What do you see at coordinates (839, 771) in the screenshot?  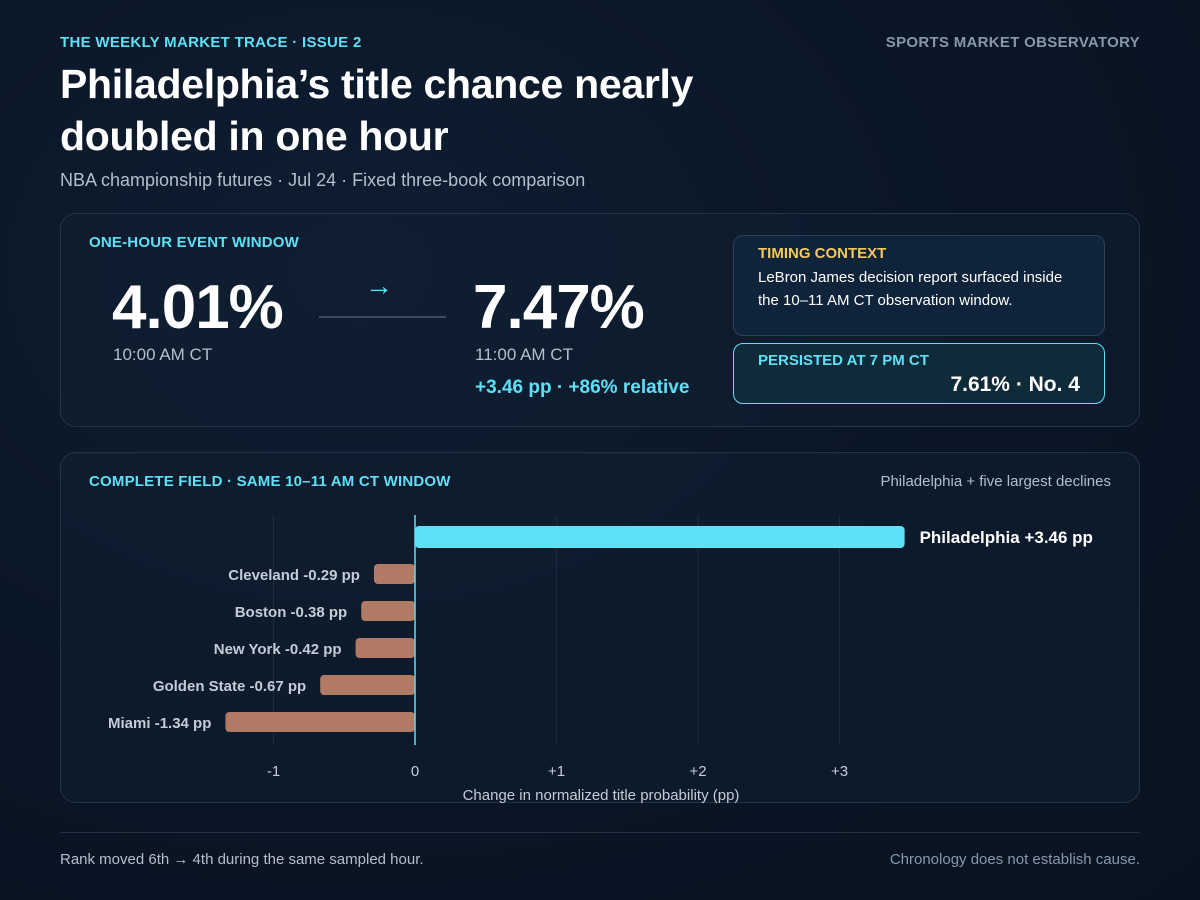 I see `x-tick-label-4: +3` at bounding box center [839, 771].